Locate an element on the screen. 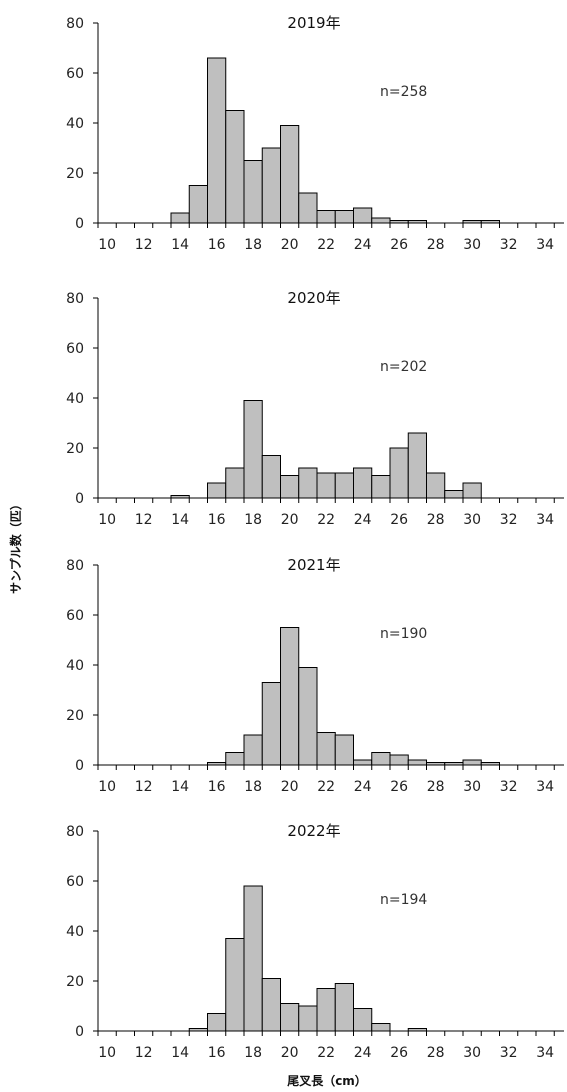 This screenshot has height=1092, width=567. sample-size-annotation: n=194 is located at coordinates (403, 900).